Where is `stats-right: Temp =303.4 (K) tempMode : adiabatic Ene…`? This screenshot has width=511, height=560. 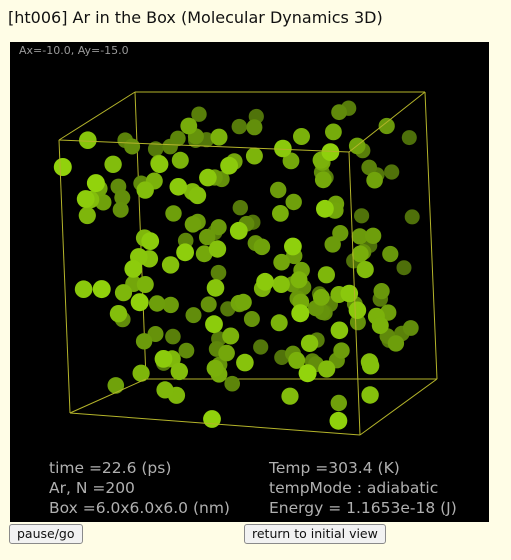
stats-right: Temp =303.4 (K) tempMode : adiabatic Ene… is located at coordinates (363, 488).